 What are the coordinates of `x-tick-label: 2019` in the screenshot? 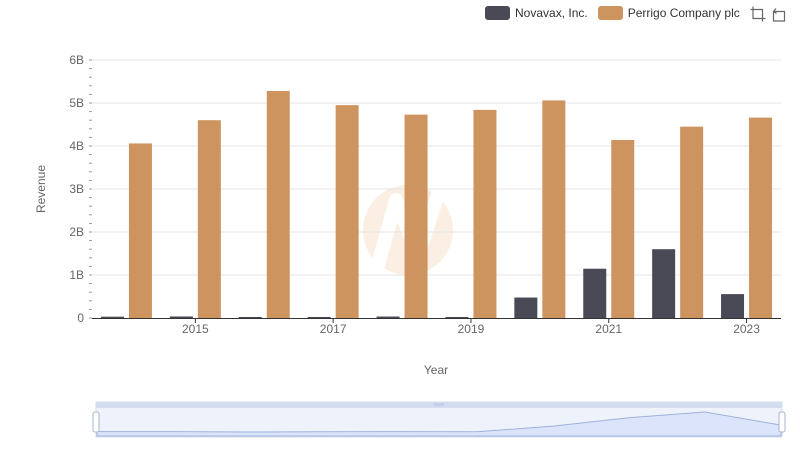 It's located at (471, 329).